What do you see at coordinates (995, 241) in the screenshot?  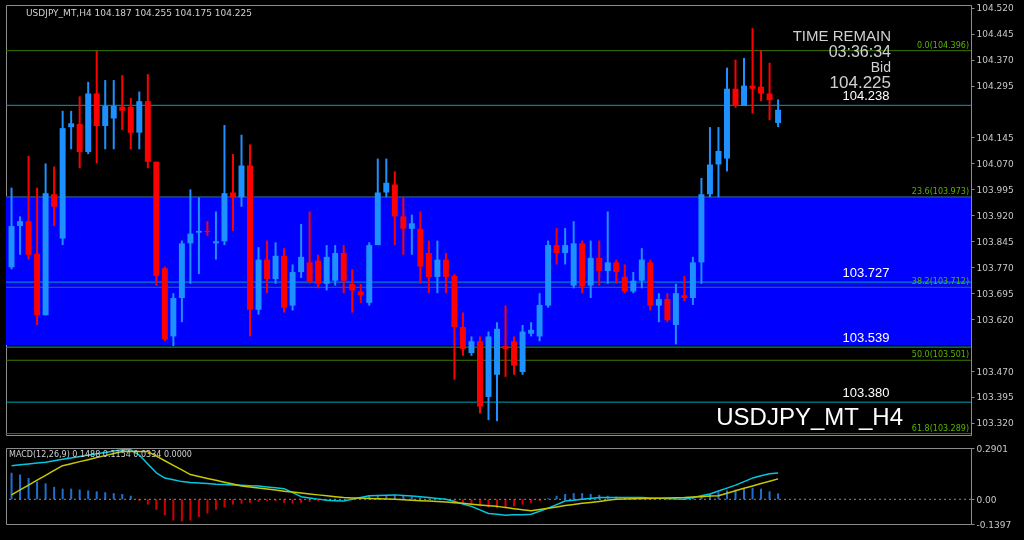 I see `y-tick-label: 103.845` at bounding box center [995, 241].